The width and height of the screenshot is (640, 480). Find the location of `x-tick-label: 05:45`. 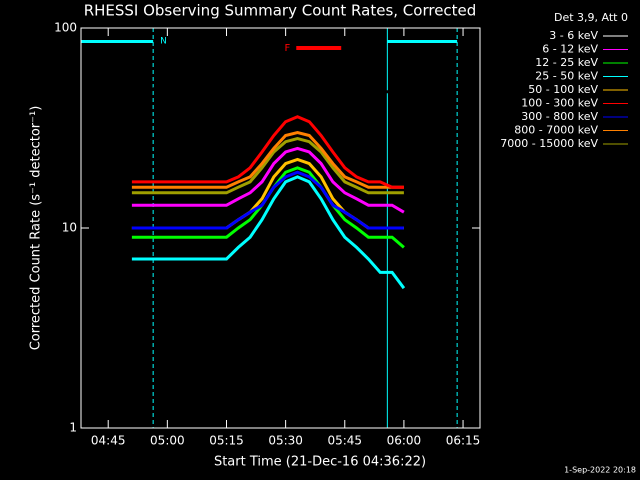

x-tick-label: 05:45 is located at coordinates (344, 441).